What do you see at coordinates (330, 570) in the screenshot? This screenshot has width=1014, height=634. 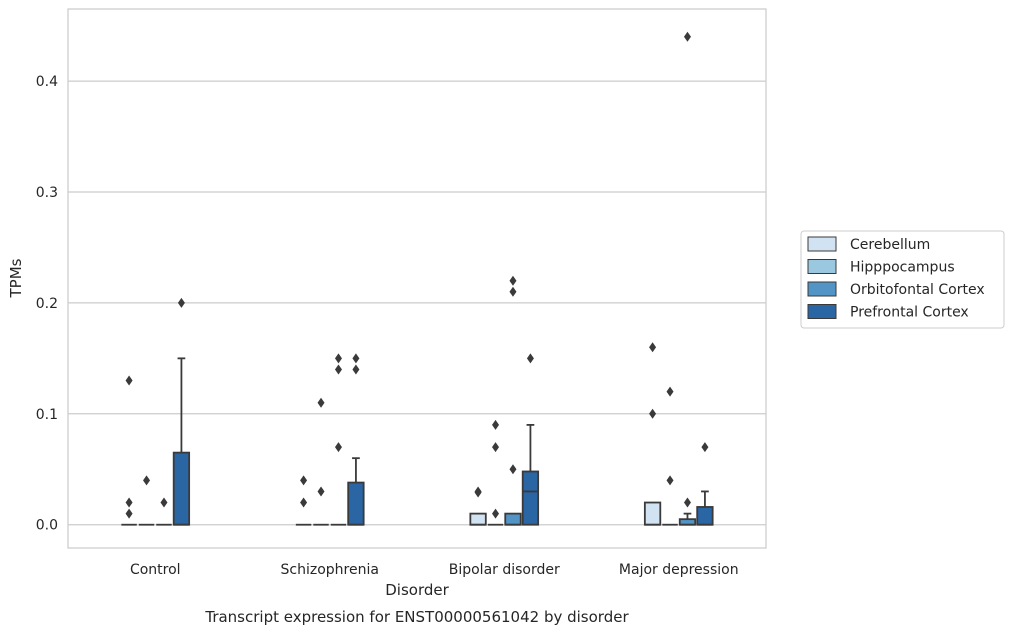 I see `x-tick-label: Schizophrenia` at bounding box center [330, 570].